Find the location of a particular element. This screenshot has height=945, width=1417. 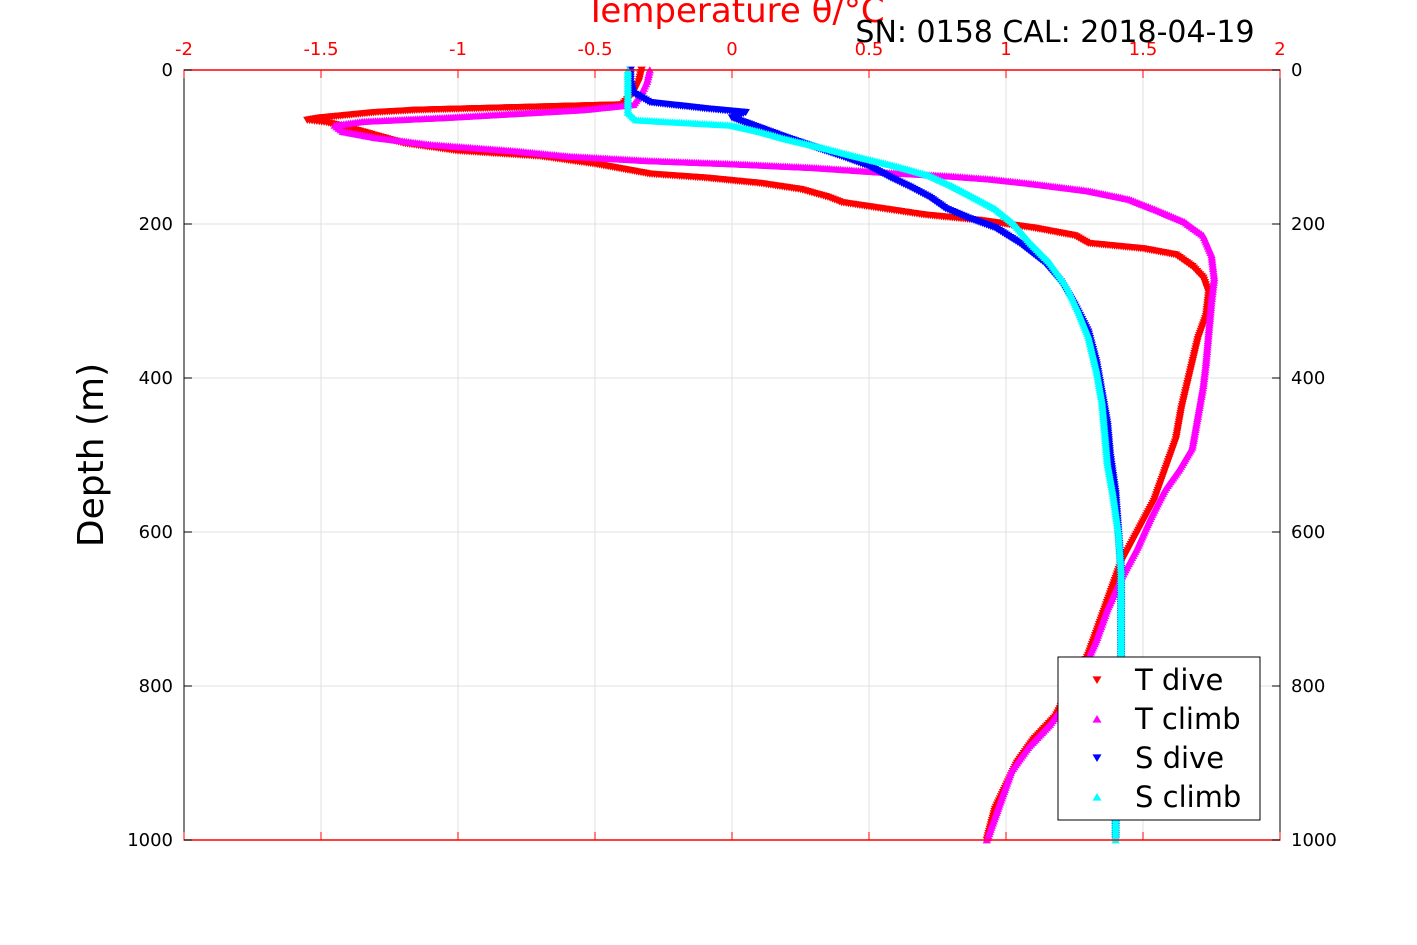

x-tick-label: -0.5 is located at coordinates (594, 49).